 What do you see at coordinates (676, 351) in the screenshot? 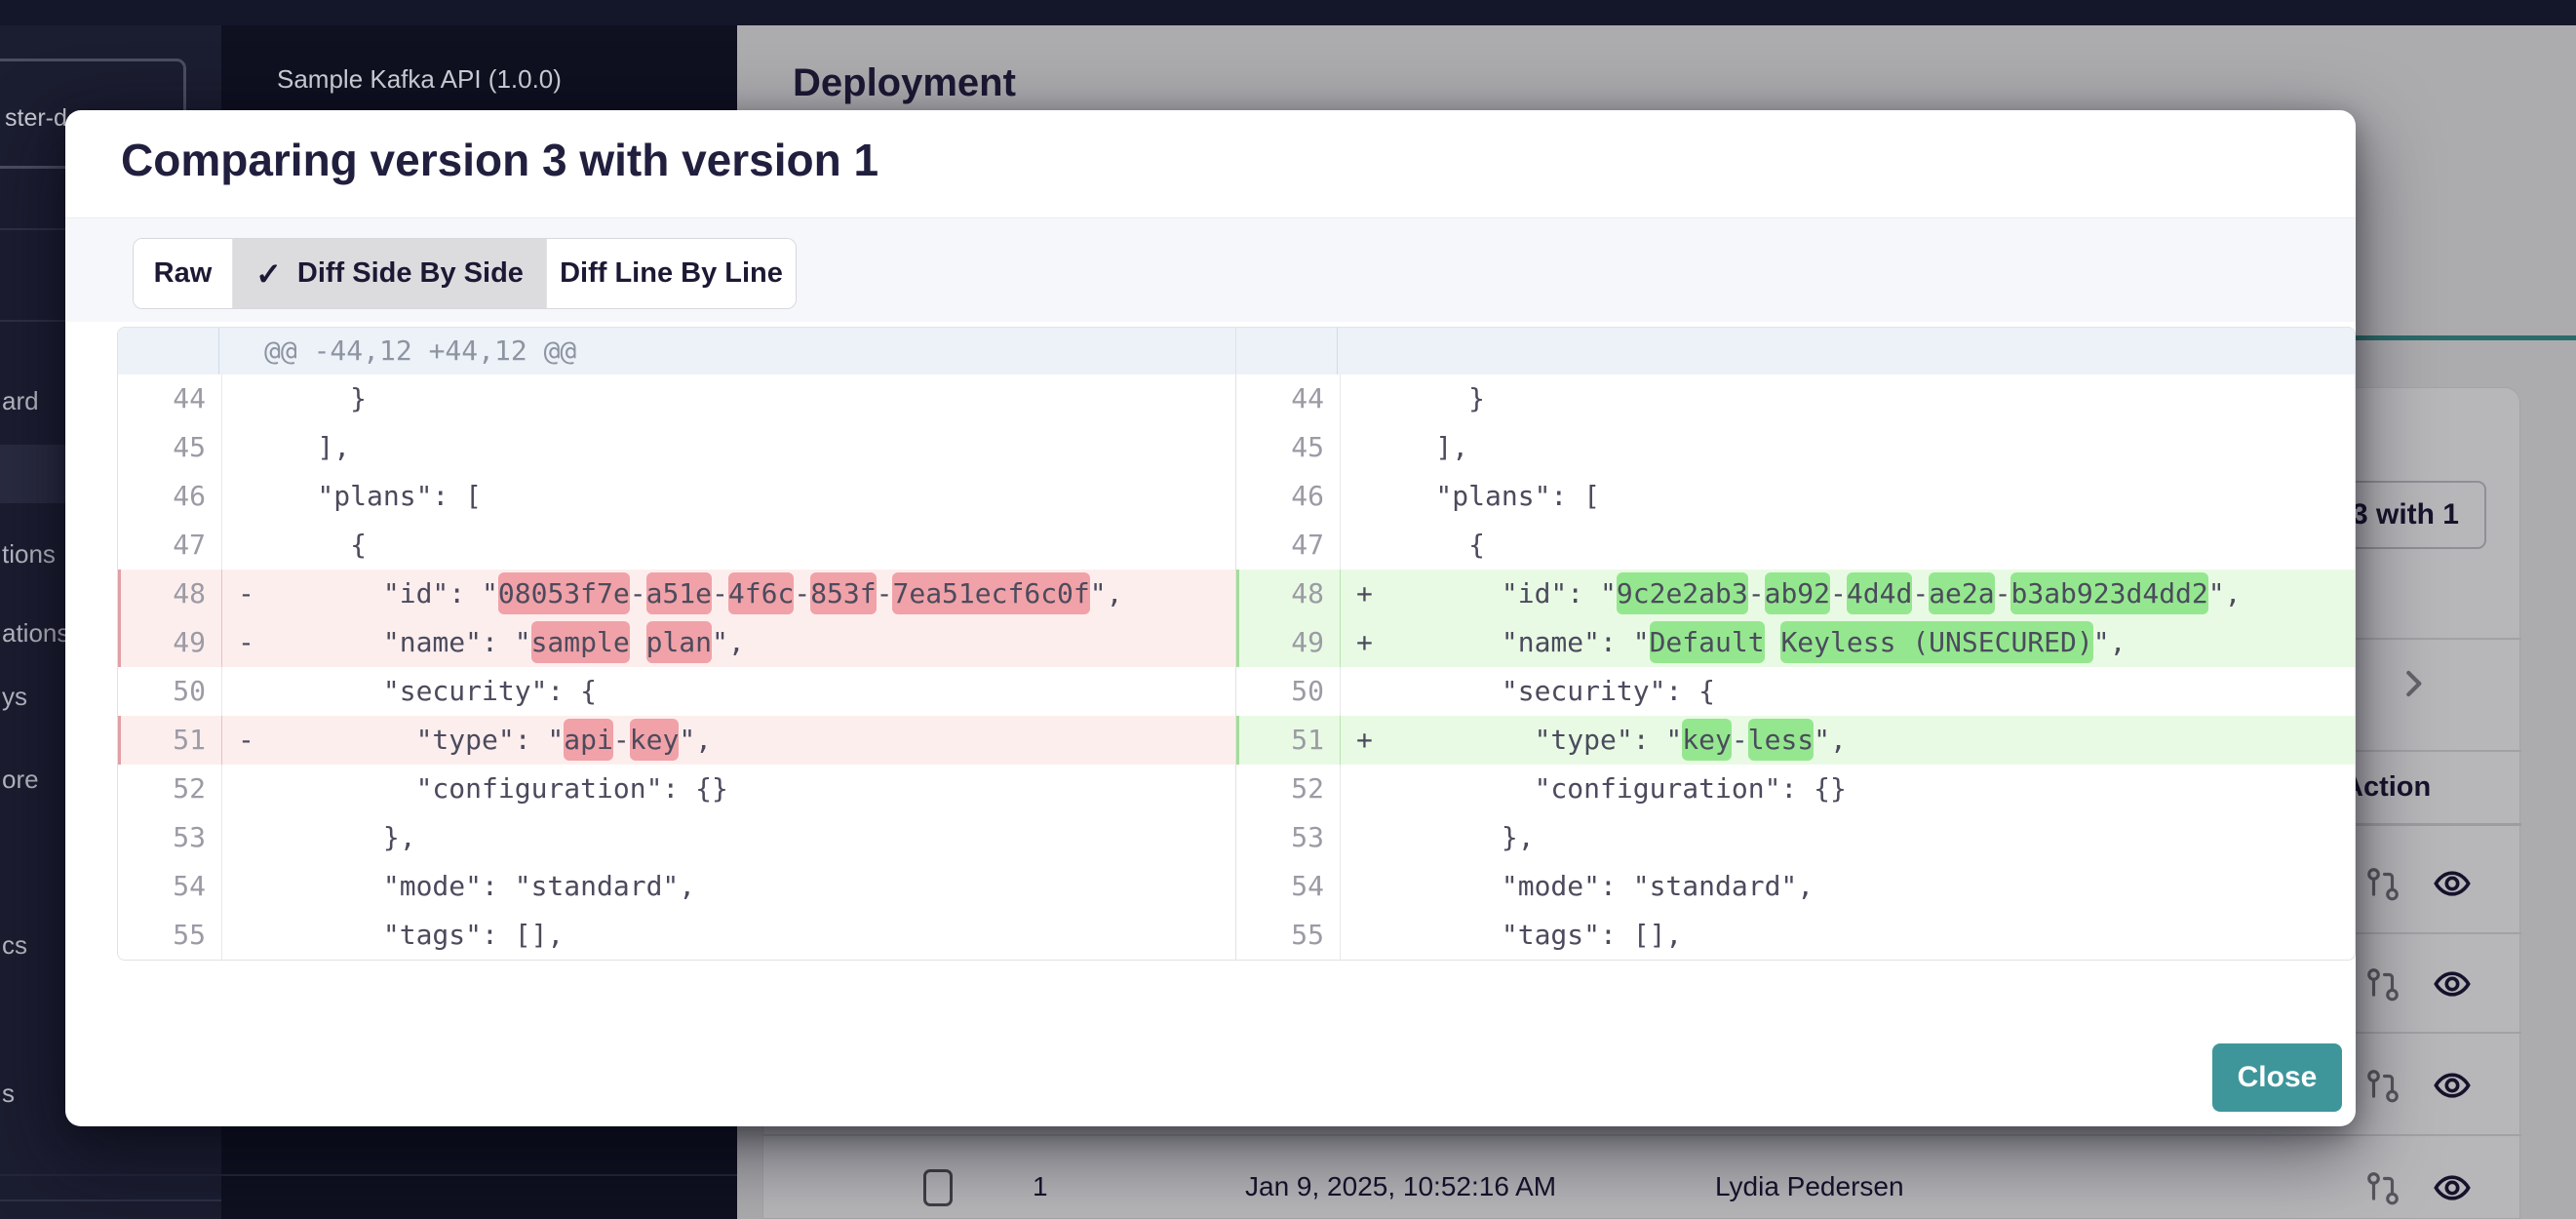
I see `hunk-header-row: @@ -44,12 +44,12 @@` at bounding box center [676, 351].